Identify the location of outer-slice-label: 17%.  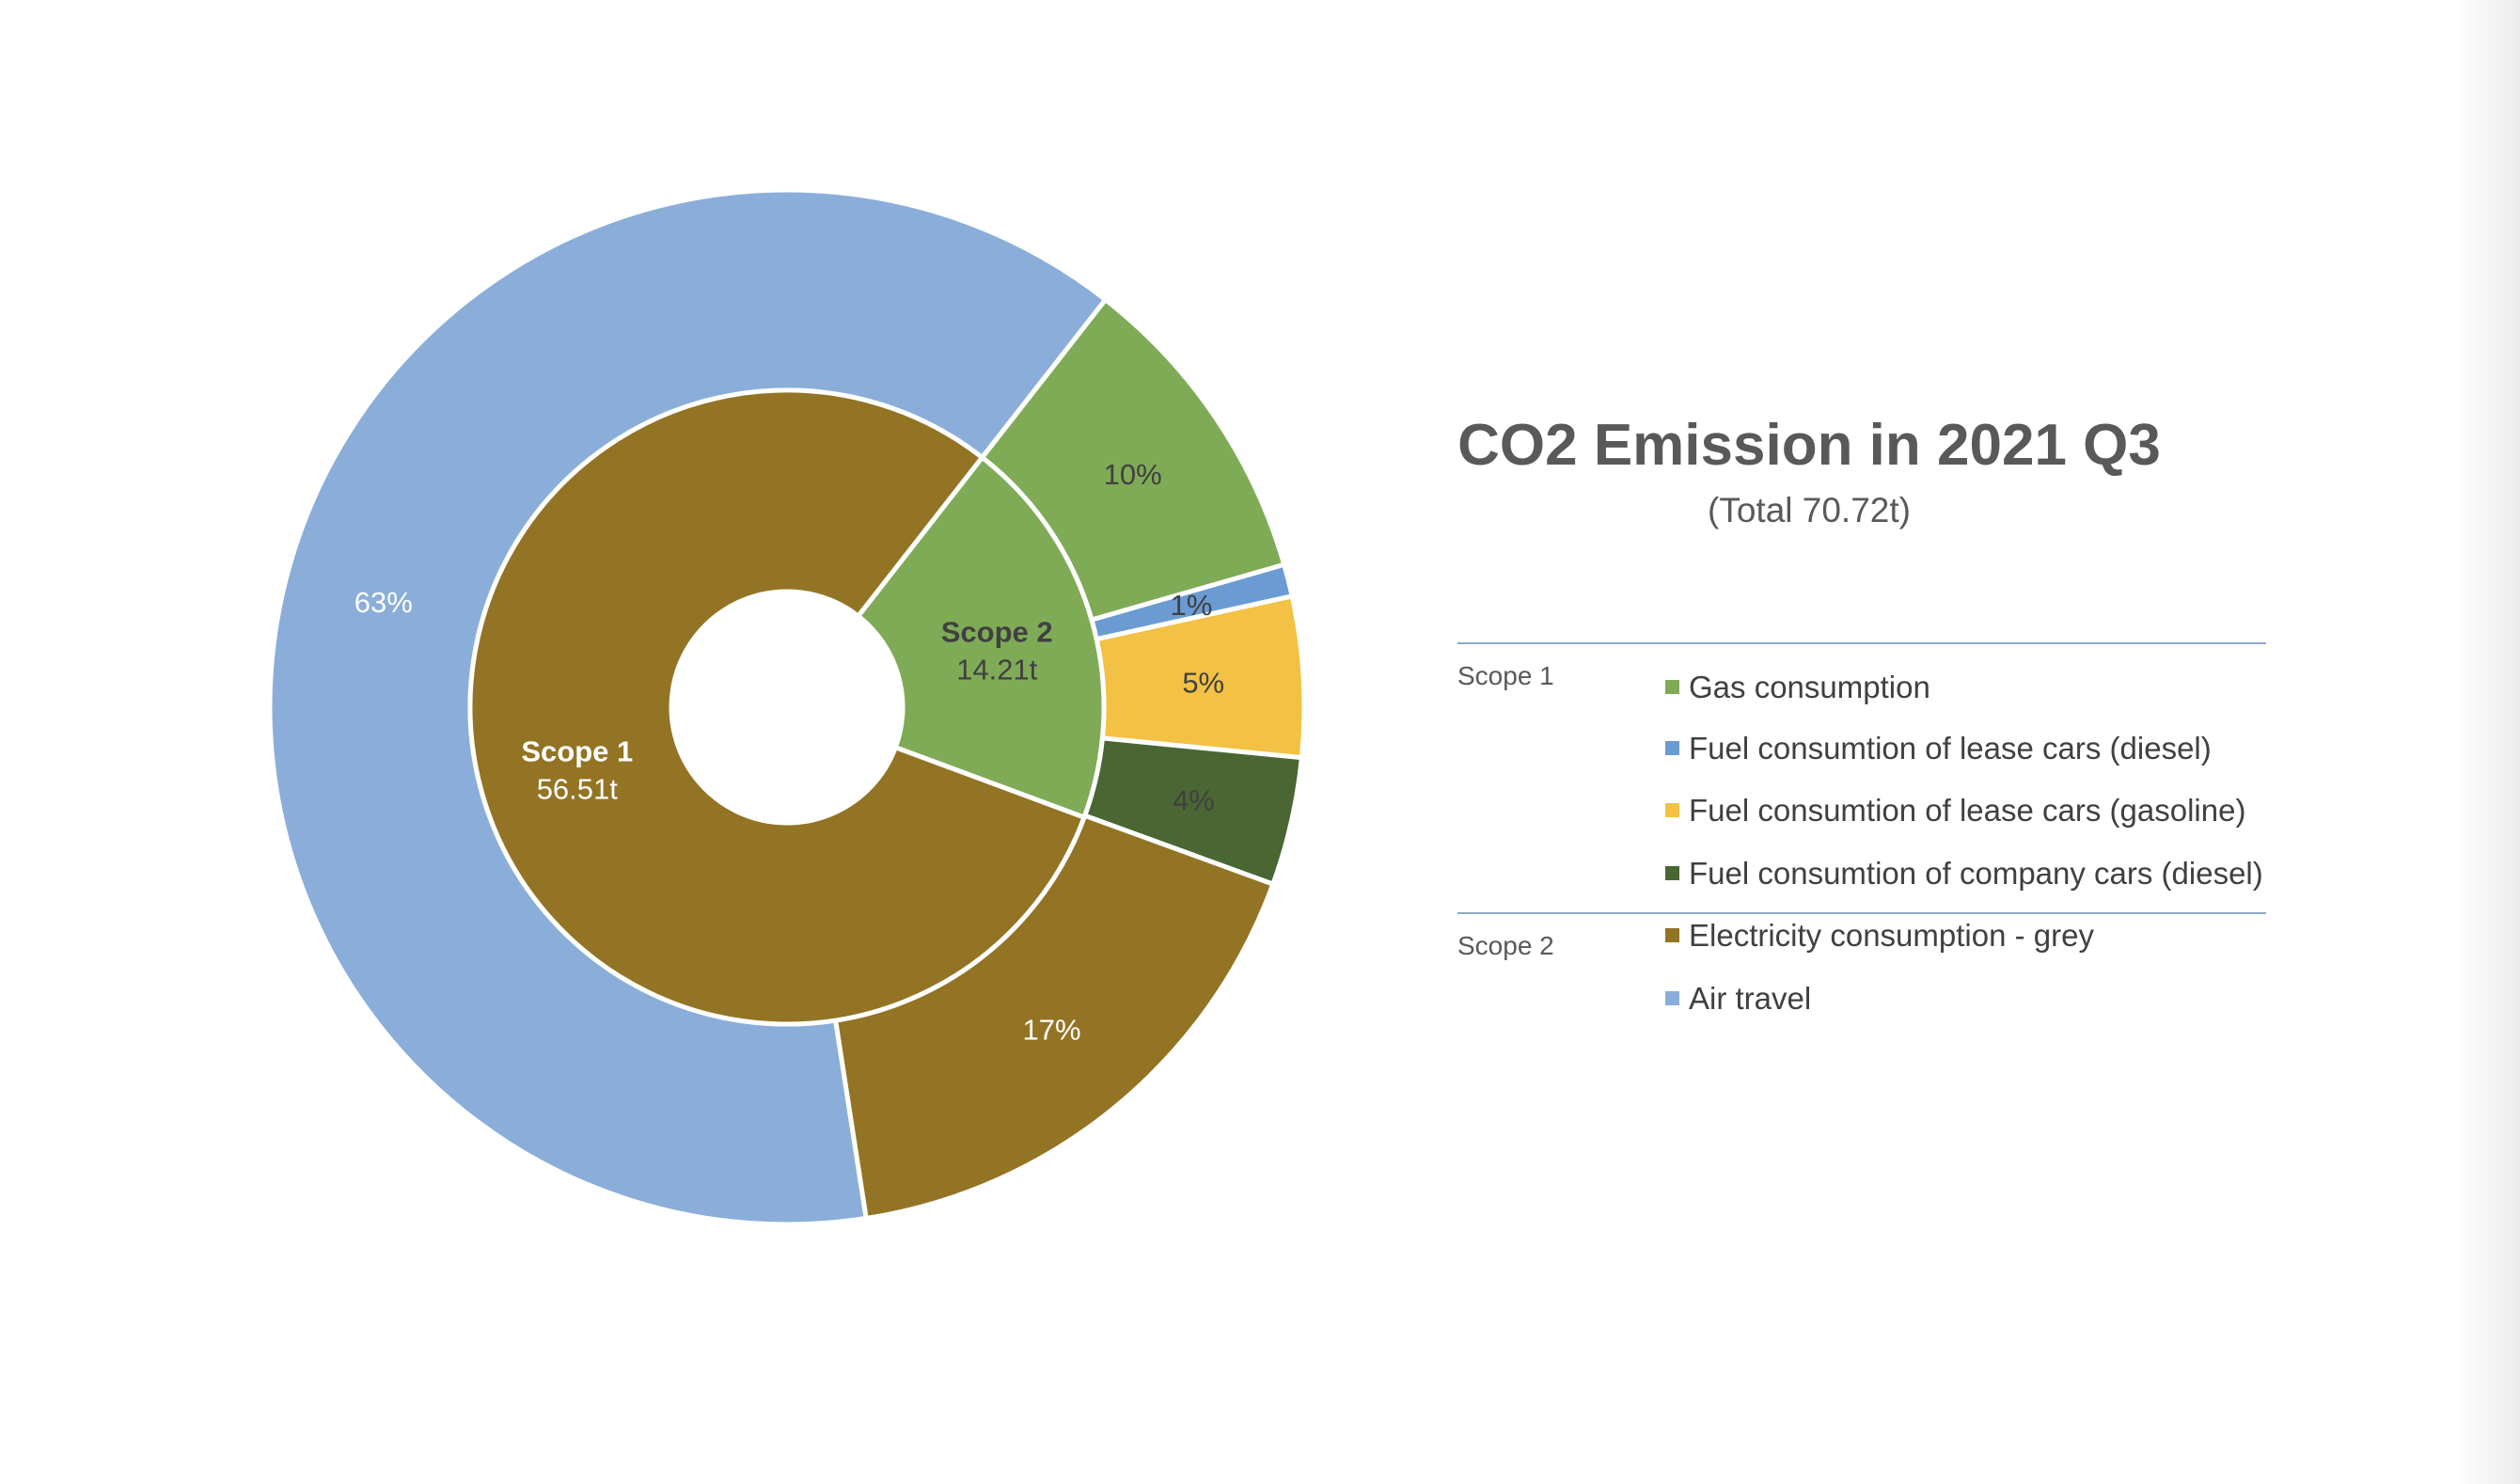
(1051, 1030).